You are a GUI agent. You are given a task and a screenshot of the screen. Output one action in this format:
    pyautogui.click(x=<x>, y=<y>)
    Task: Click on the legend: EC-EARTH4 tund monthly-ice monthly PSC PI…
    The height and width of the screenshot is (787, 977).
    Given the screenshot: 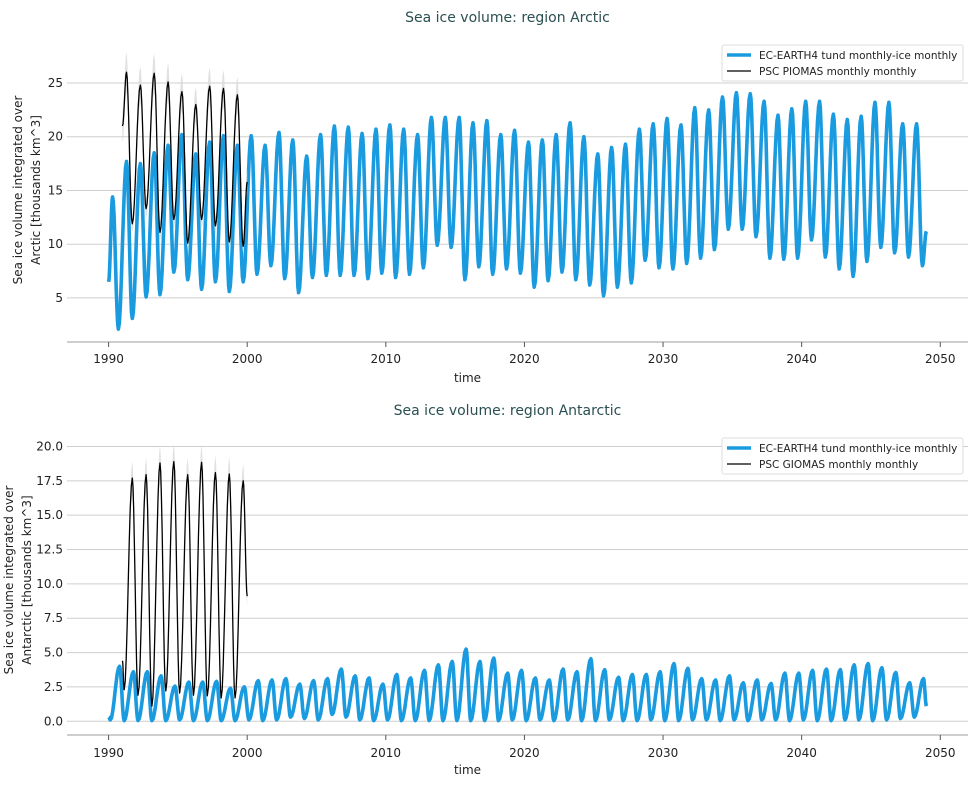 What is the action you would take?
    pyautogui.click(x=842, y=63)
    